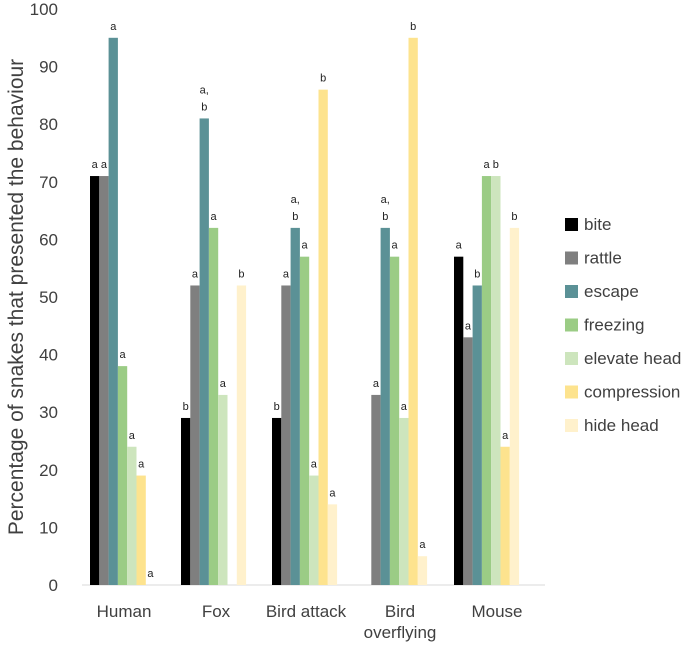 The width and height of the screenshot is (690, 648). Describe the element at coordinates (48, 124) in the screenshot. I see `y-tick-label: 80` at that location.